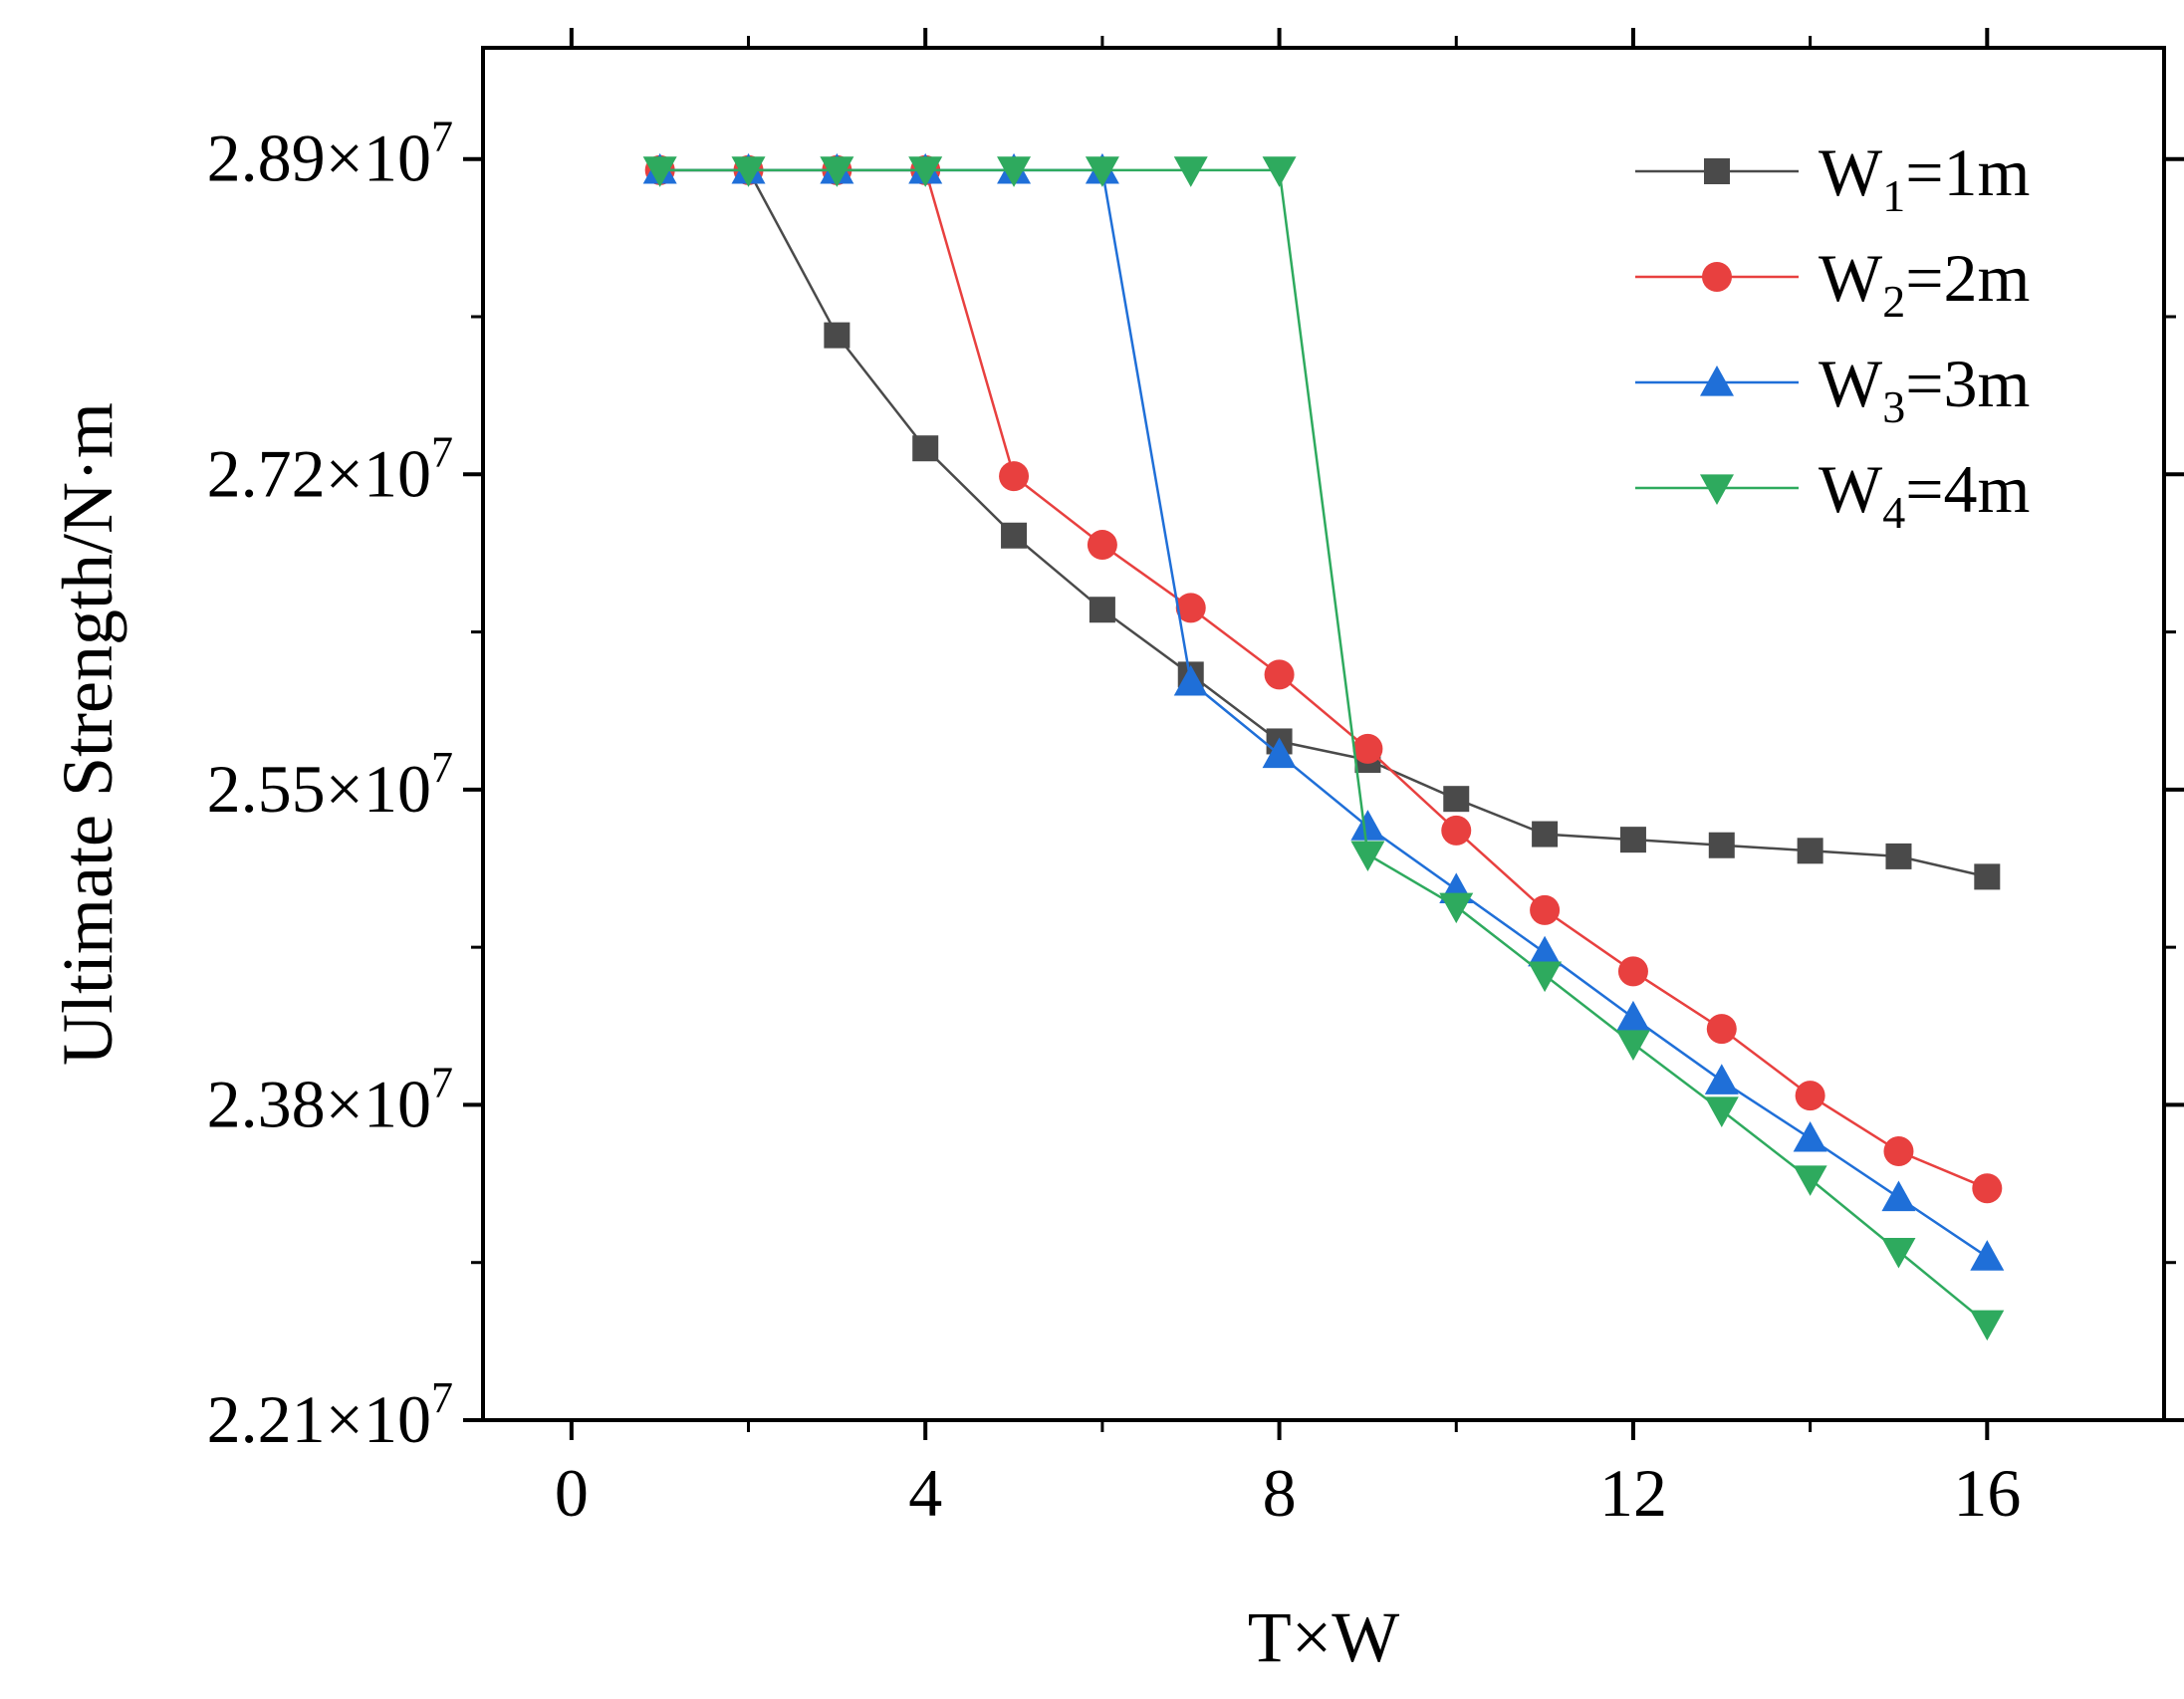  What do you see at coordinates (1967, 278) in the screenshot?
I see `legend-label-rest: =2m` at bounding box center [1967, 278].